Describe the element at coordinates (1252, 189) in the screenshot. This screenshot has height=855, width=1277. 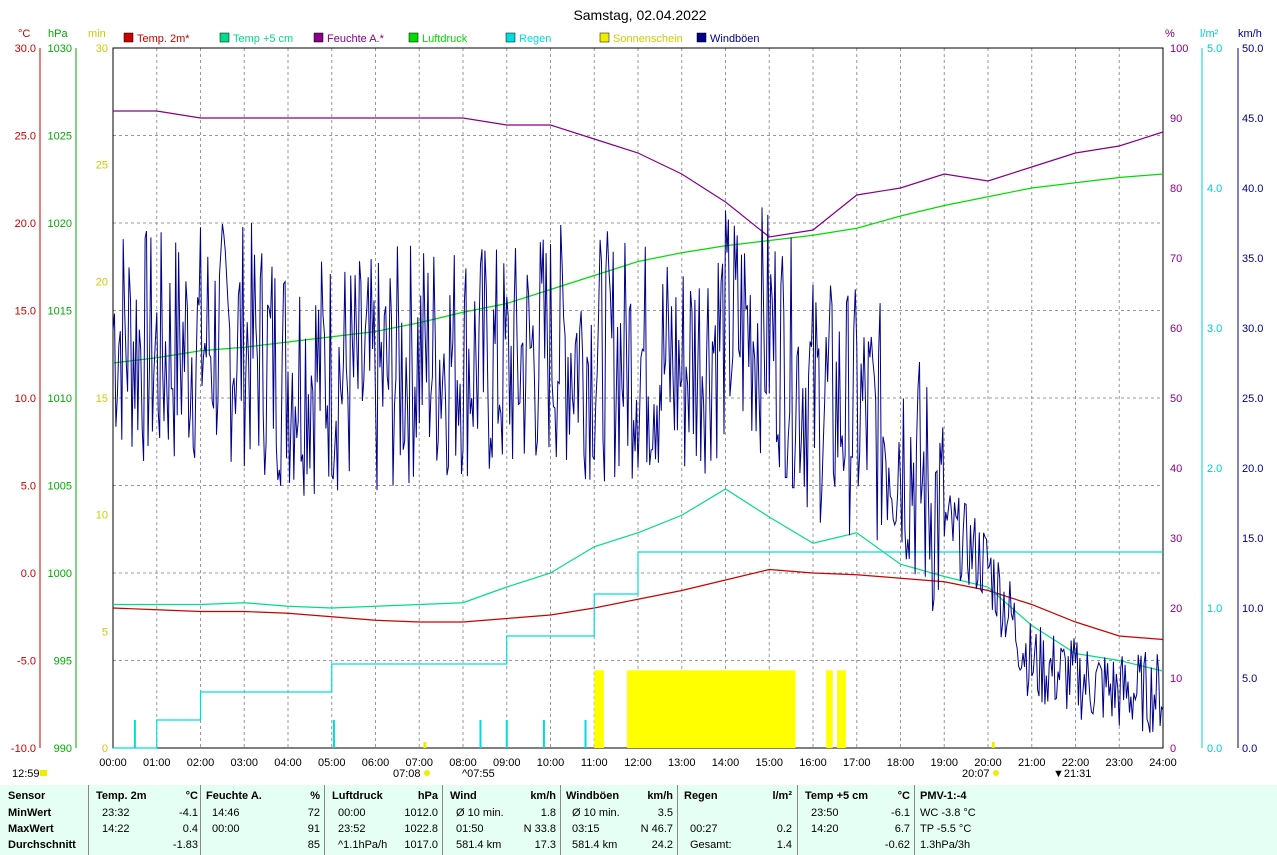
I see `tick-wind: 40.0` at that location.